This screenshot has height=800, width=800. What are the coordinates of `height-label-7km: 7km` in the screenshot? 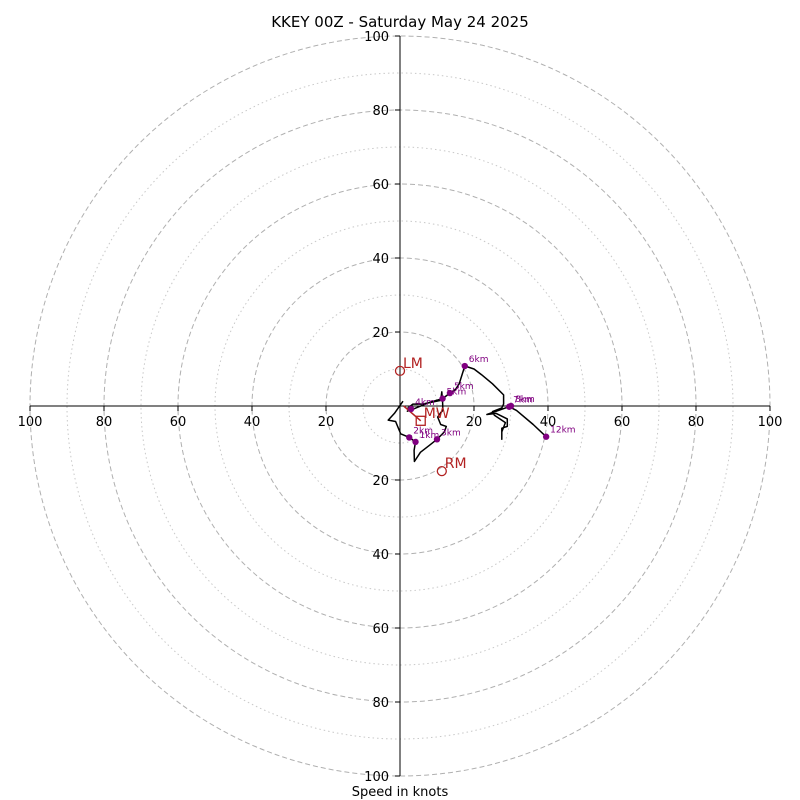 It's located at (523, 401).